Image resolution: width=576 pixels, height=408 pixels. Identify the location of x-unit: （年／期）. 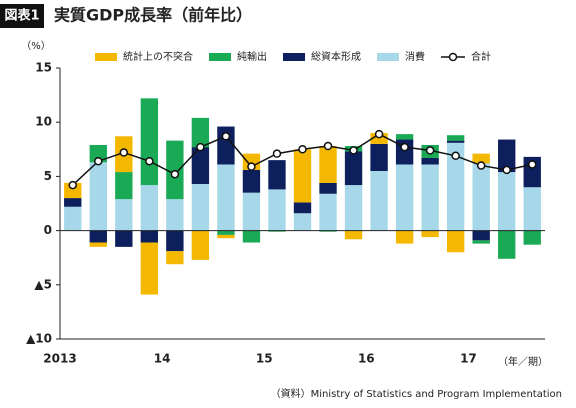
(523, 361).